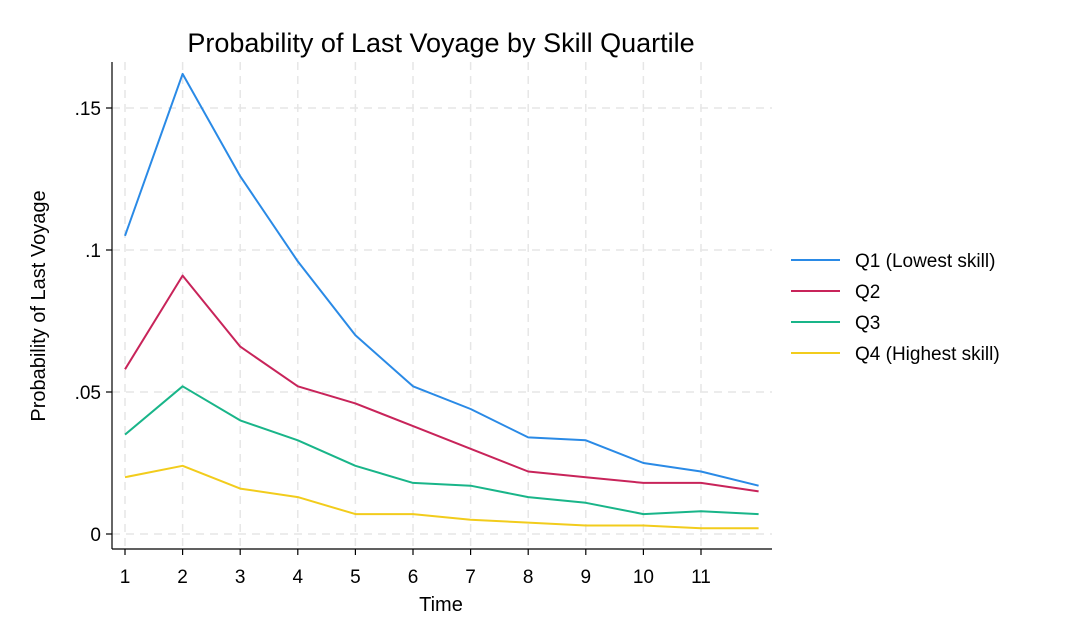  Describe the element at coordinates (528, 577) in the screenshot. I see `x-tick-label: 8` at that location.